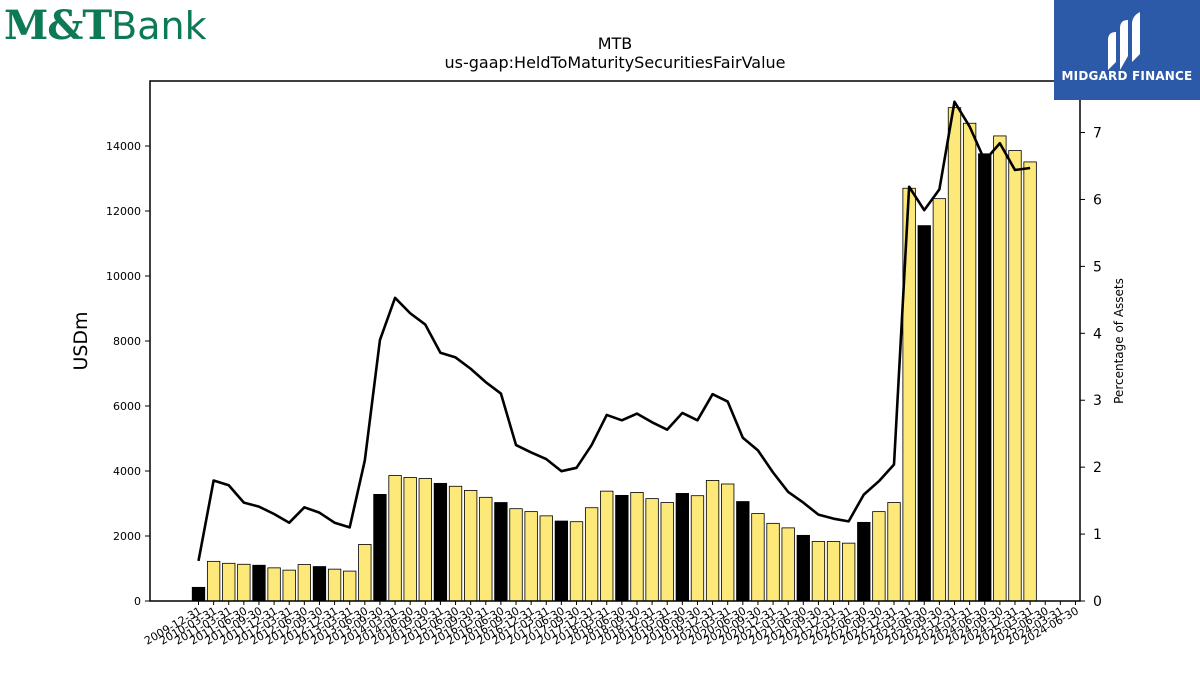  Describe the element at coordinates (1124, 41) in the screenshot. I see `midgard-logo-icon` at that location.